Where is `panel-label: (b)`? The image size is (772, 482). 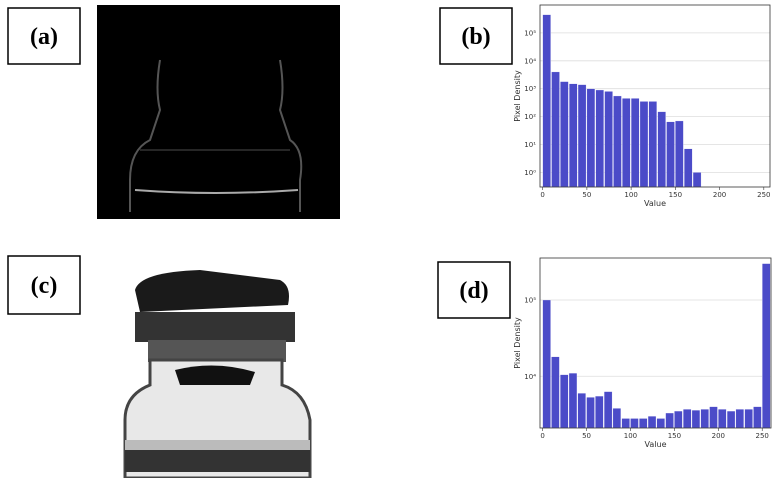 panel-label: (b) is located at coordinates (475, 37).